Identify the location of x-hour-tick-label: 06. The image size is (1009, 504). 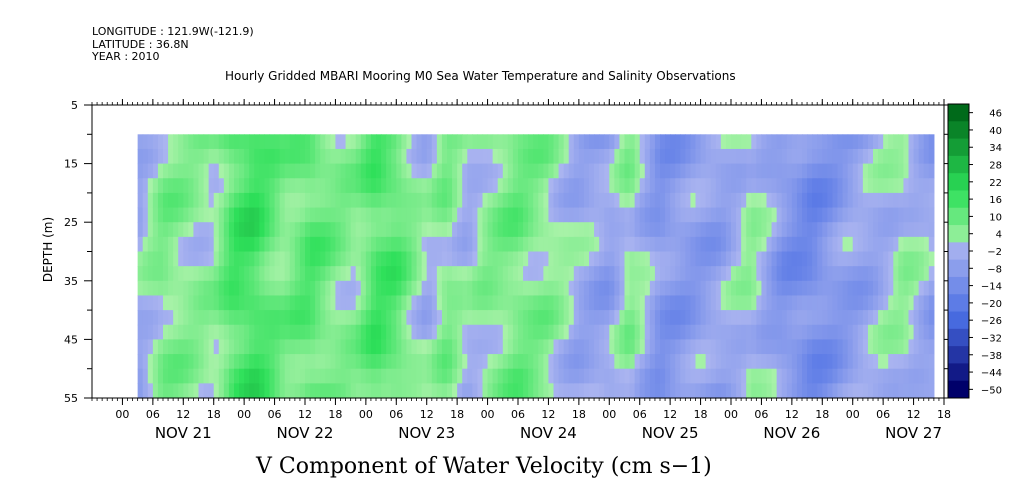
(518, 414).